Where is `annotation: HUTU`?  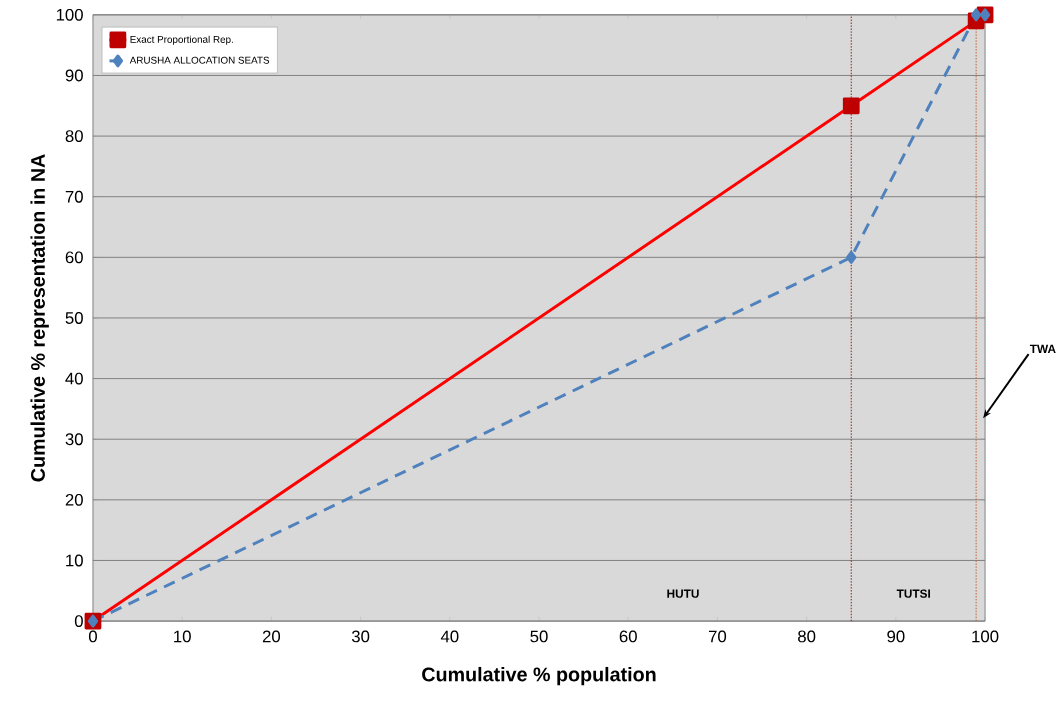
annotation: HUTU is located at coordinates (683, 593).